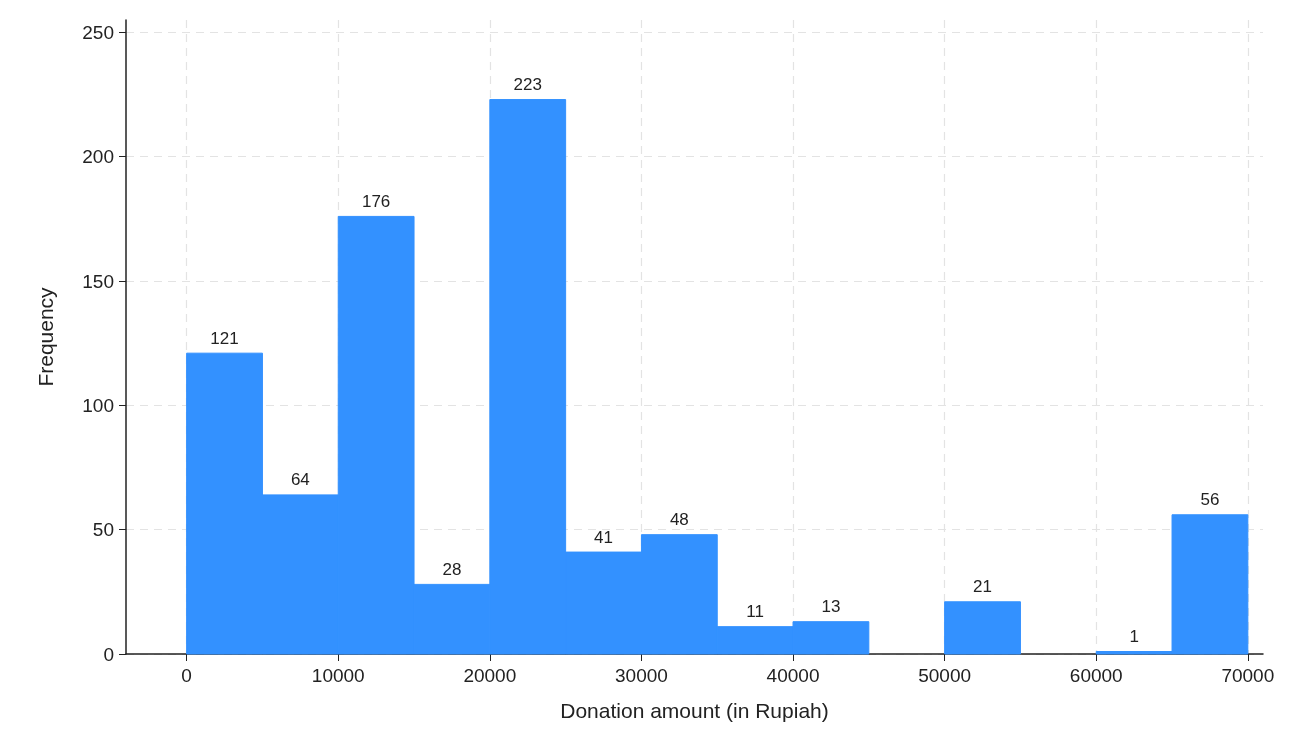 The width and height of the screenshot is (1315, 751). What do you see at coordinates (527, 85) in the screenshot?
I see `data-label: 223` at bounding box center [527, 85].